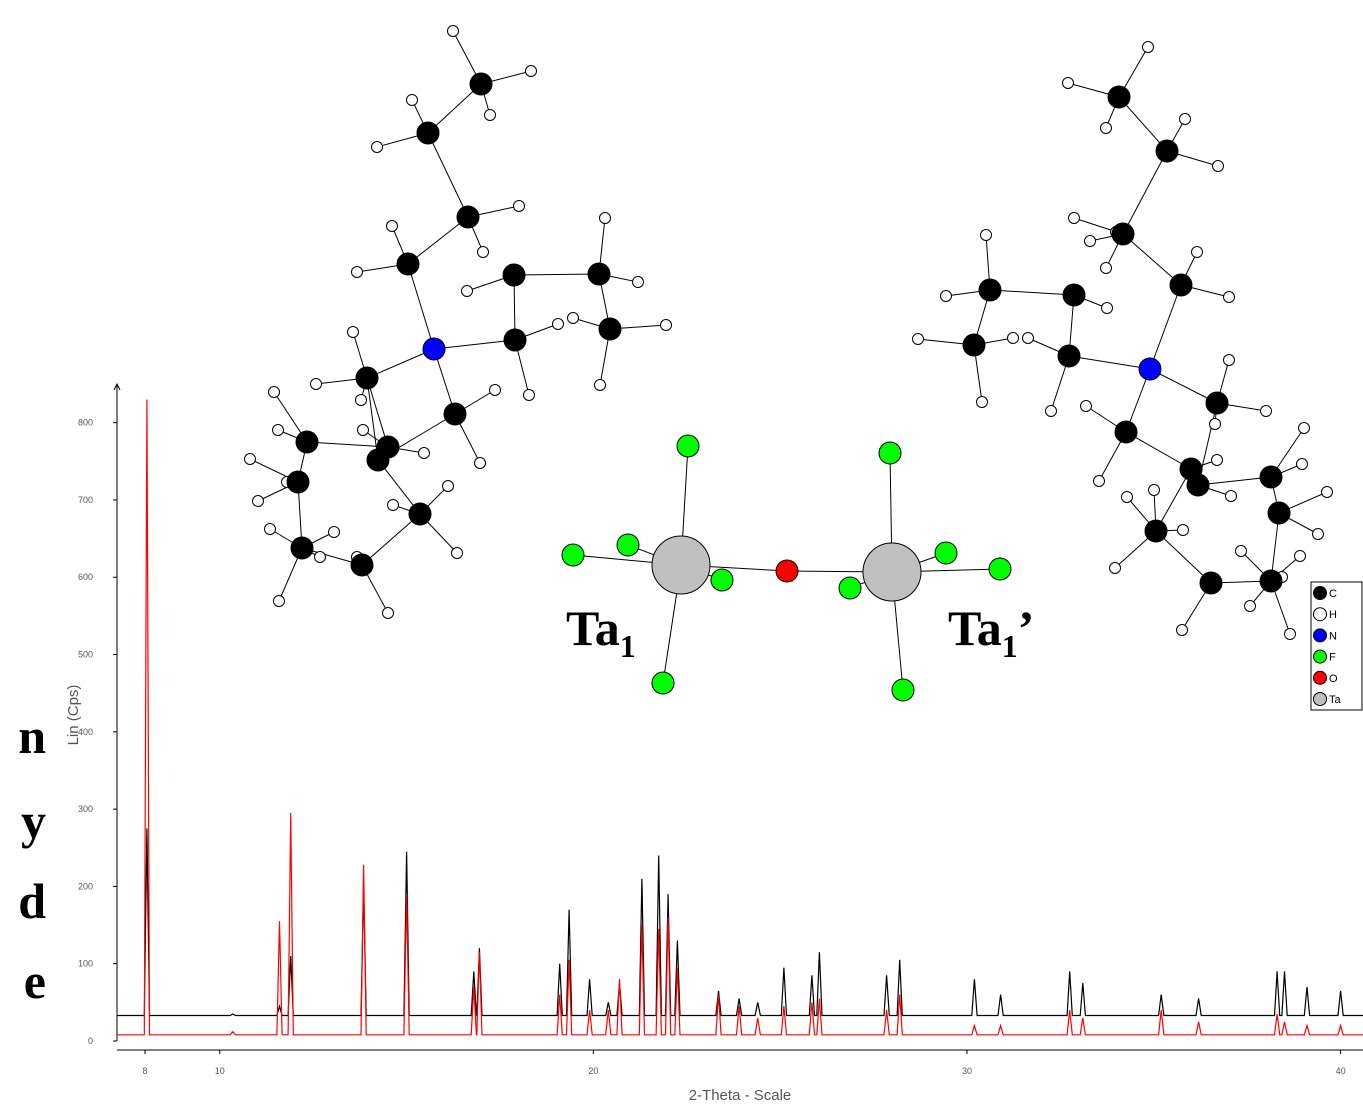  What do you see at coordinates (967, 1071) in the screenshot?
I see `x-tick-label: 30` at bounding box center [967, 1071].